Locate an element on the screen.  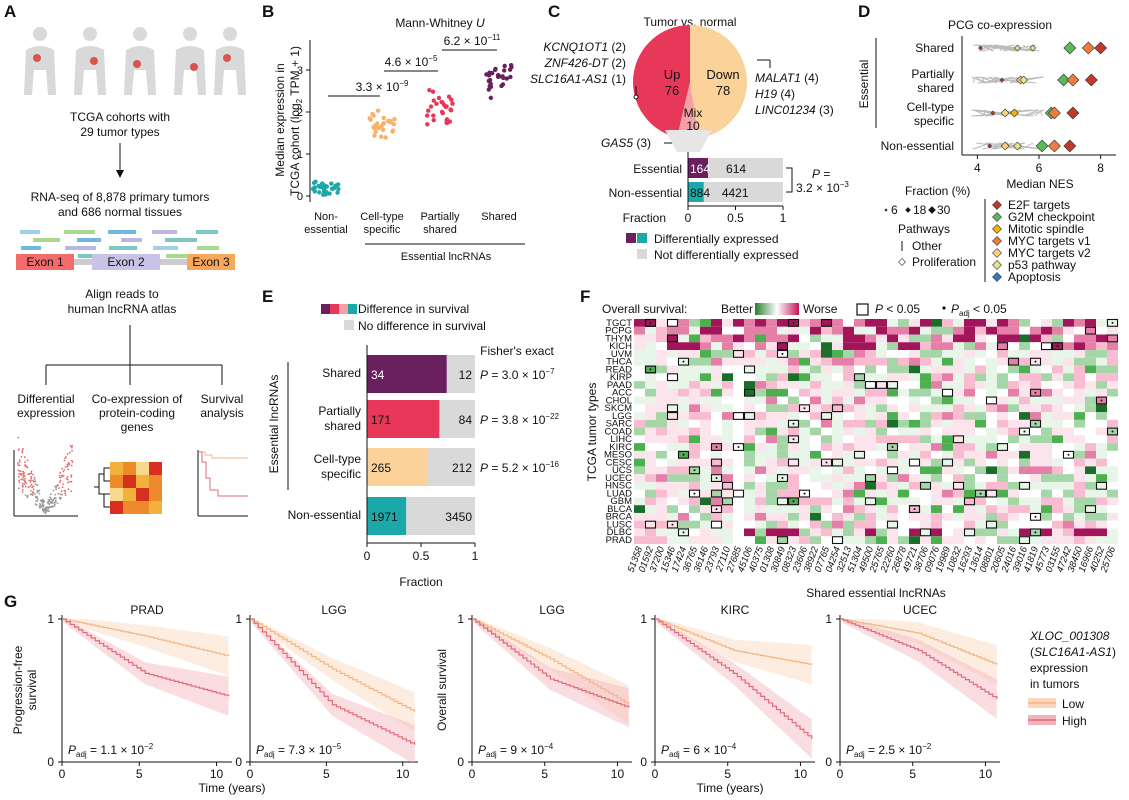
pathway-kind-label: Other is located at coordinates (927, 246).